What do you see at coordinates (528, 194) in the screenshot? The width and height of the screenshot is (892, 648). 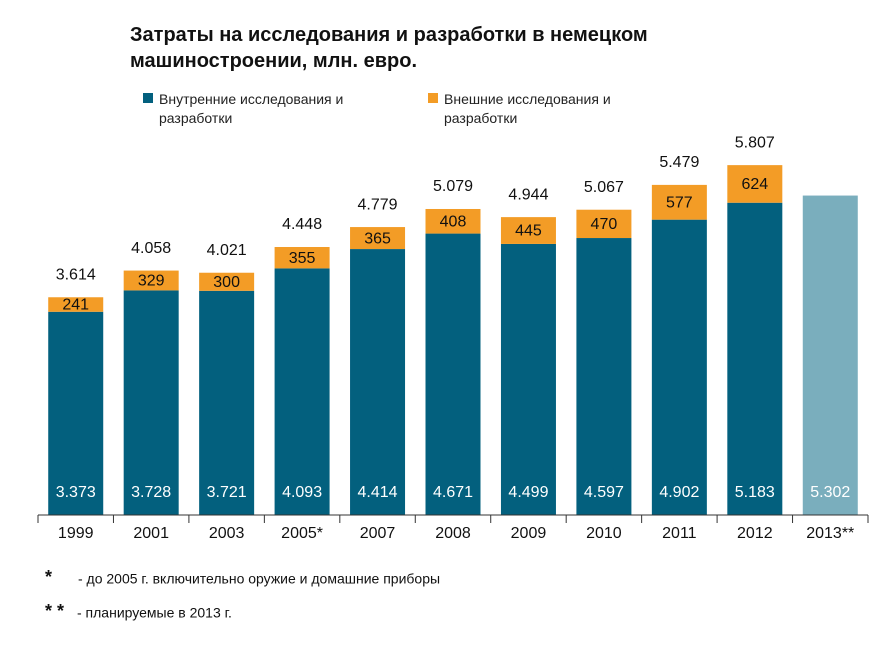 I see `total-label: 4.944` at bounding box center [528, 194].